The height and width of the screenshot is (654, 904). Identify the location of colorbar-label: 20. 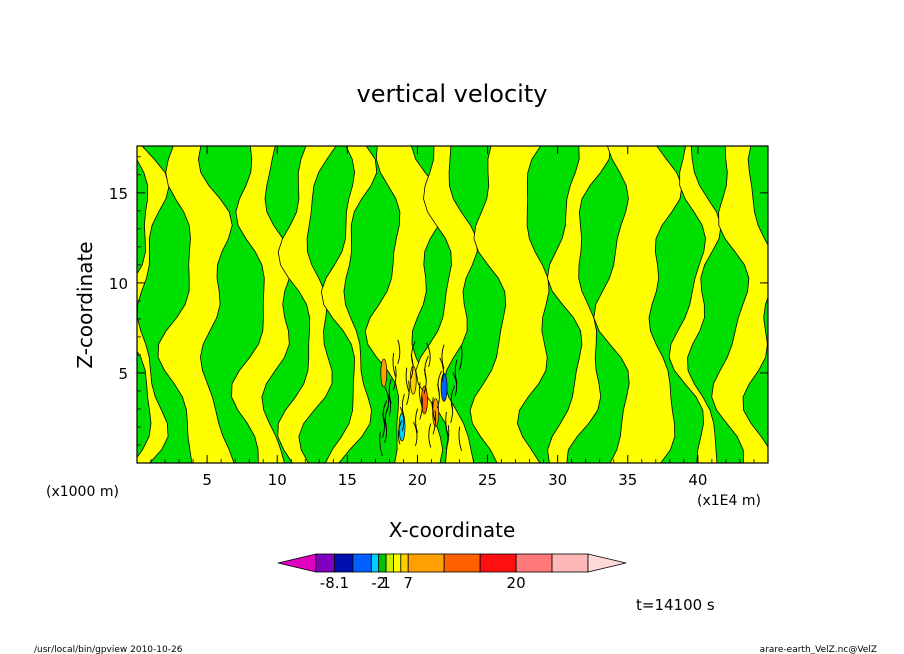
(516, 583).